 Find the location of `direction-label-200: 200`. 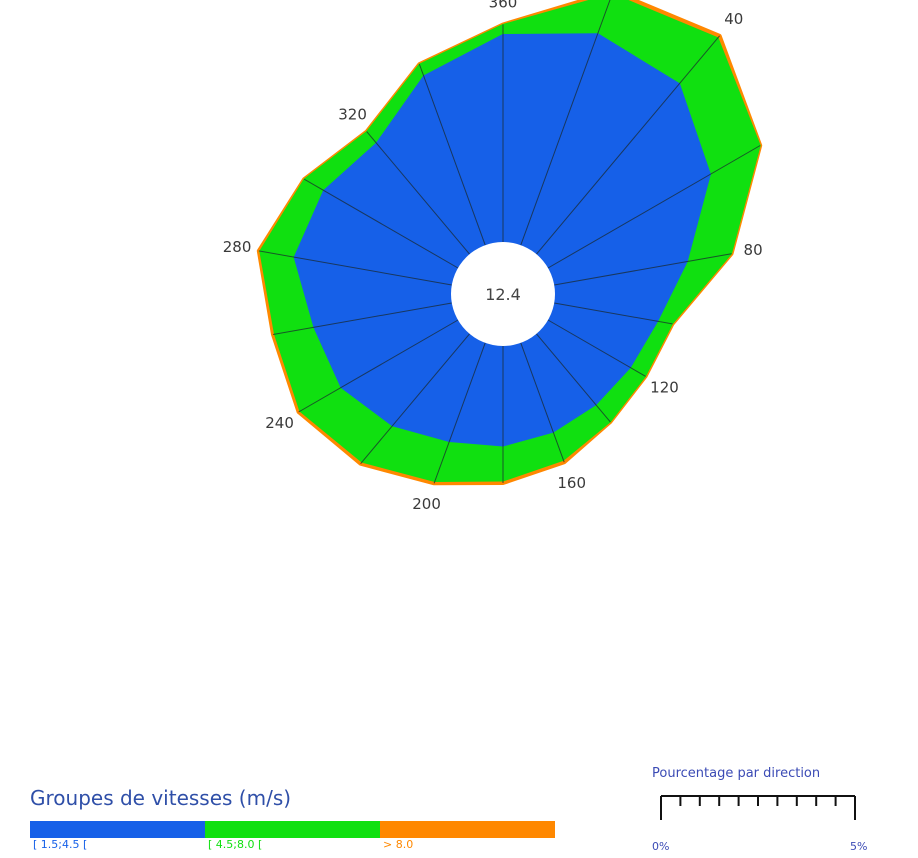

direction-label-200: 200 is located at coordinates (426, 504).